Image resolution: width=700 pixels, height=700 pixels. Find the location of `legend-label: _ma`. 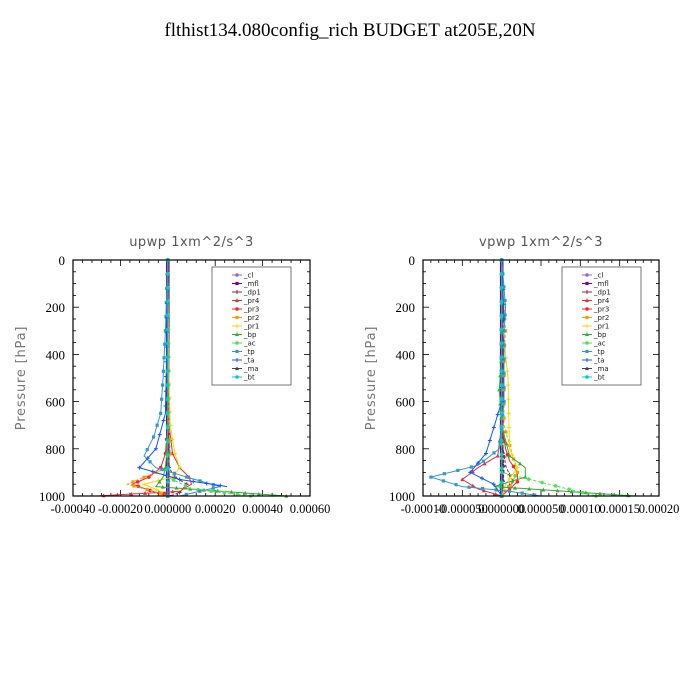

legend-label: _ma is located at coordinates (251, 369).